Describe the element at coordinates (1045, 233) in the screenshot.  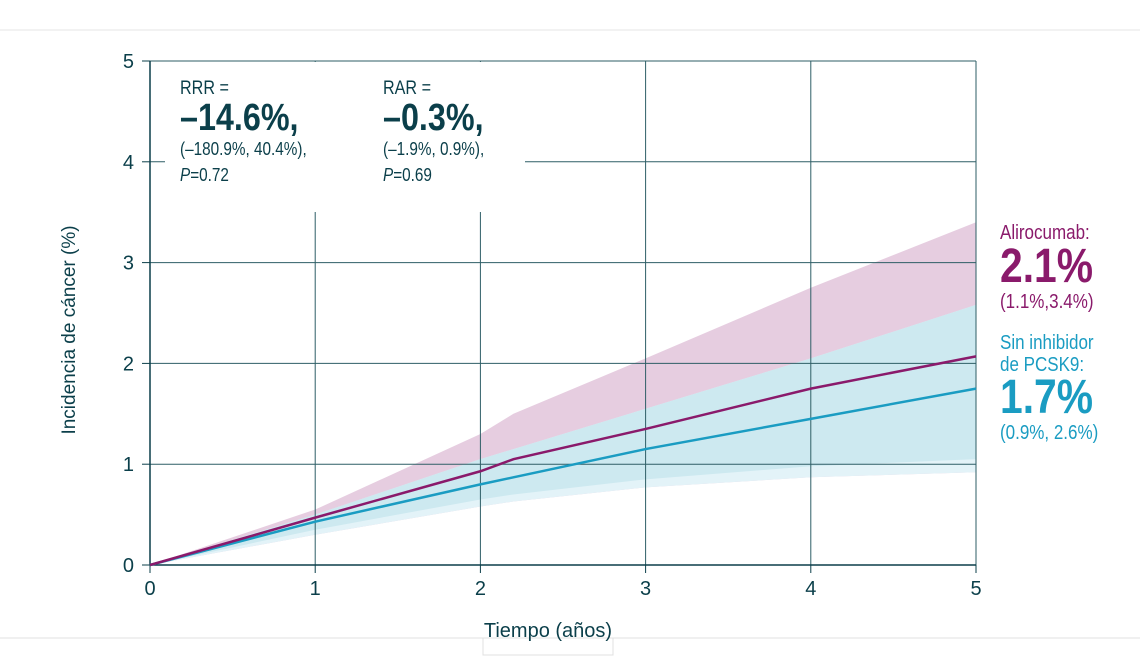
I see `legend-alirocumab-label: Alirocumab:` at that location.